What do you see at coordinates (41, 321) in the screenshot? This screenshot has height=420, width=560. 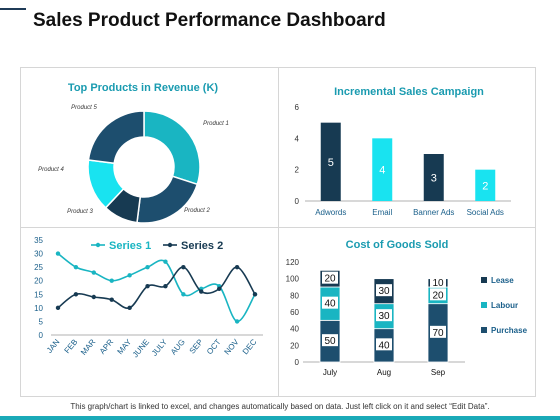 I see `y-tick-label: 5` at bounding box center [41, 321].